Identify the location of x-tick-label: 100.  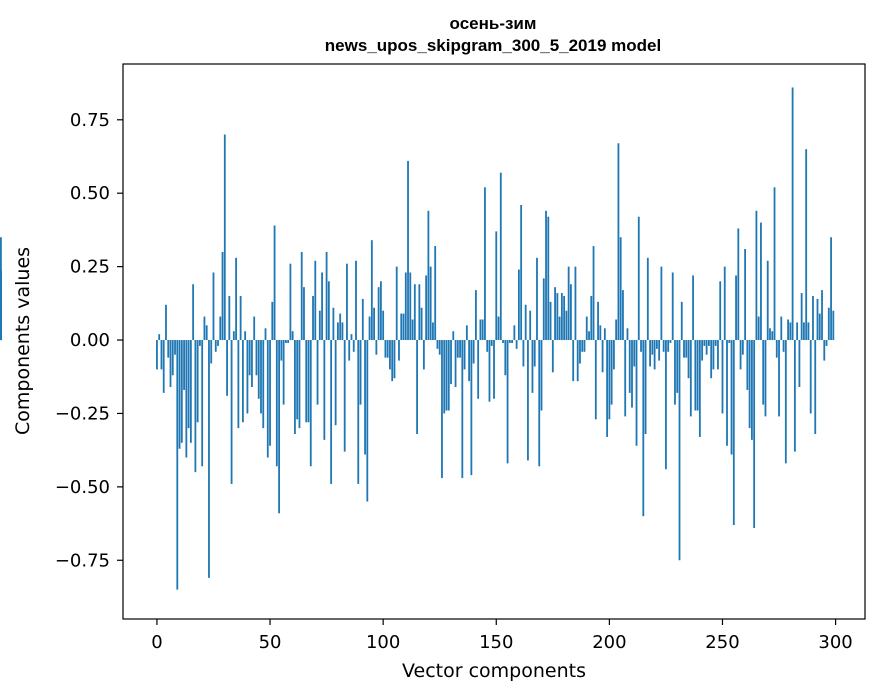
(383, 642).